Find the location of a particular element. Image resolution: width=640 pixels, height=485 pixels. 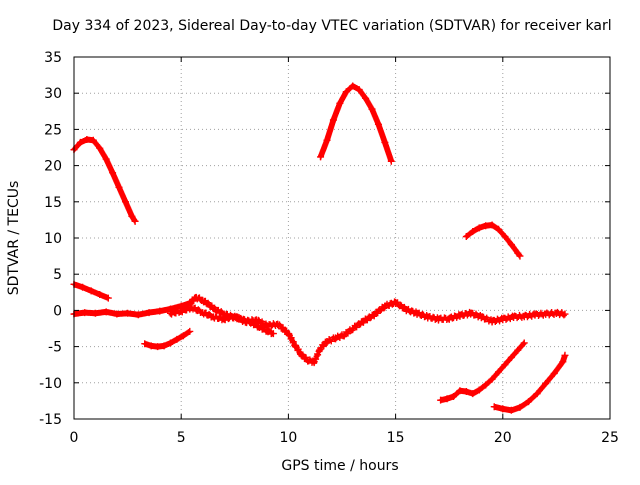

x-axis-title: GPS time / hours is located at coordinates (339, 466).